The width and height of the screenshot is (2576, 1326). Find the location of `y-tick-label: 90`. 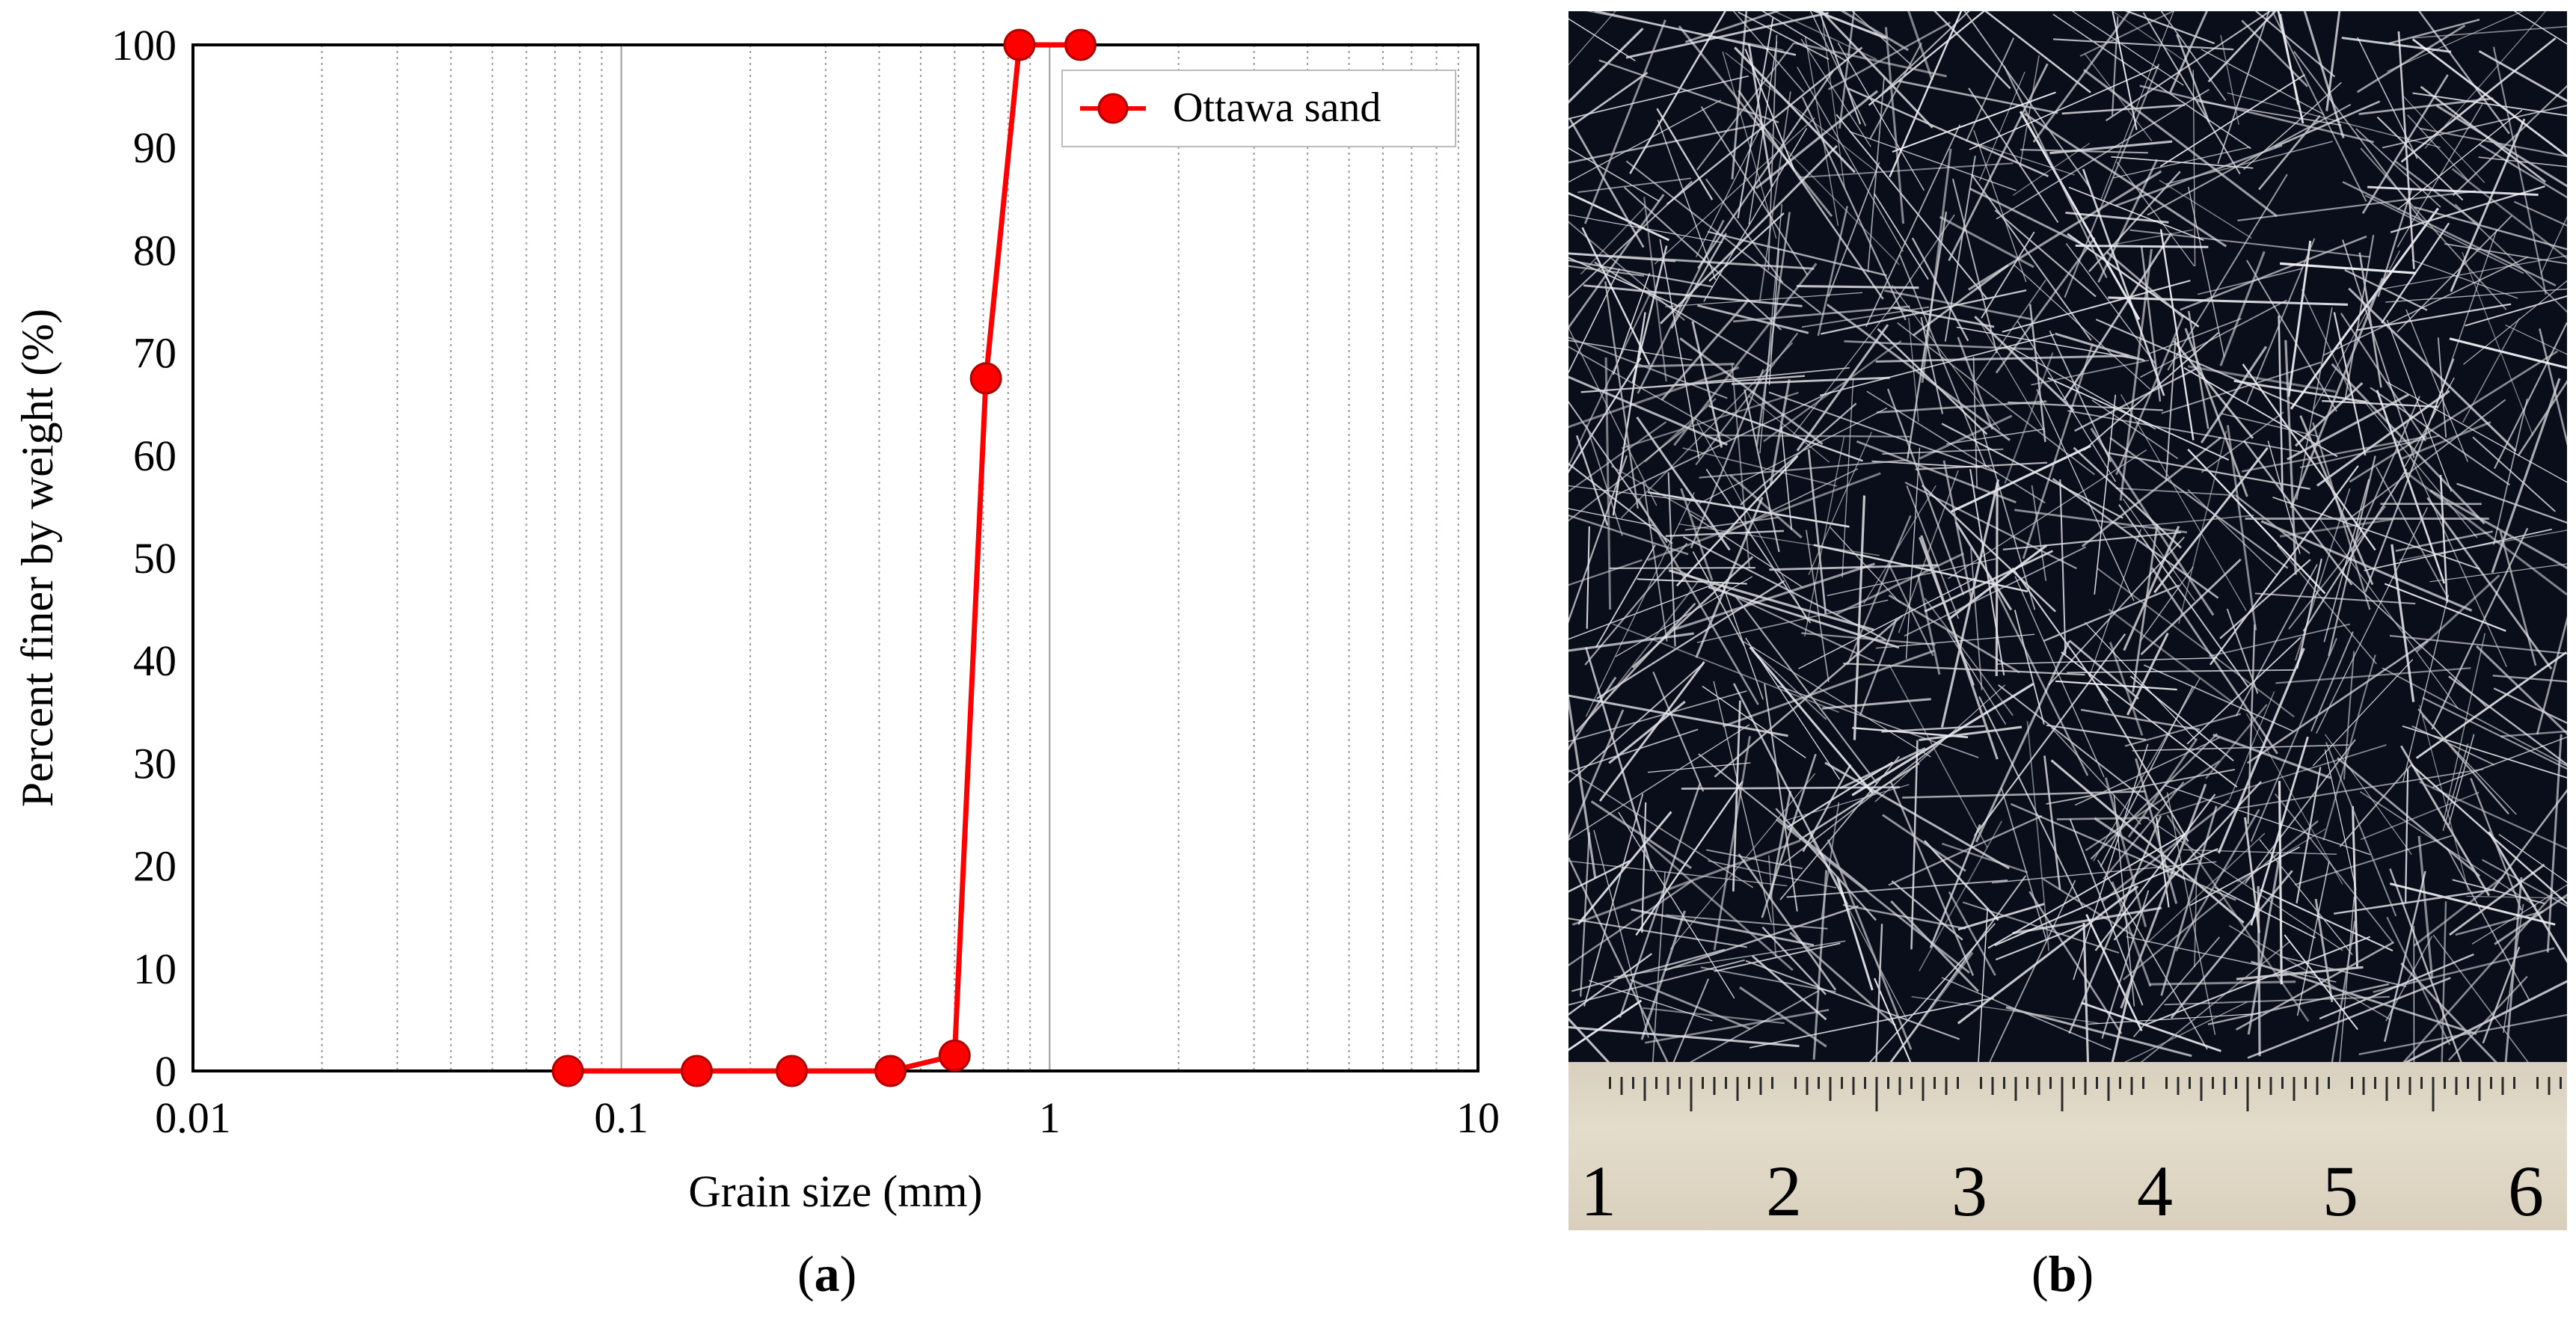

y-tick-label: 90 is located at coordinates (155, 147).